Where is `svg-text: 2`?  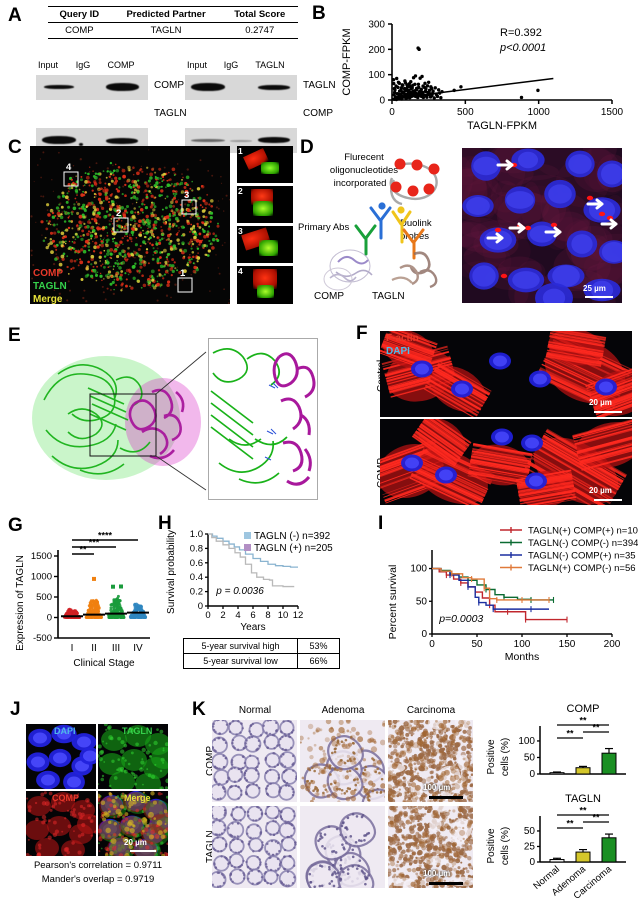
svg-text: 2 is located at coordinates (222, 615).